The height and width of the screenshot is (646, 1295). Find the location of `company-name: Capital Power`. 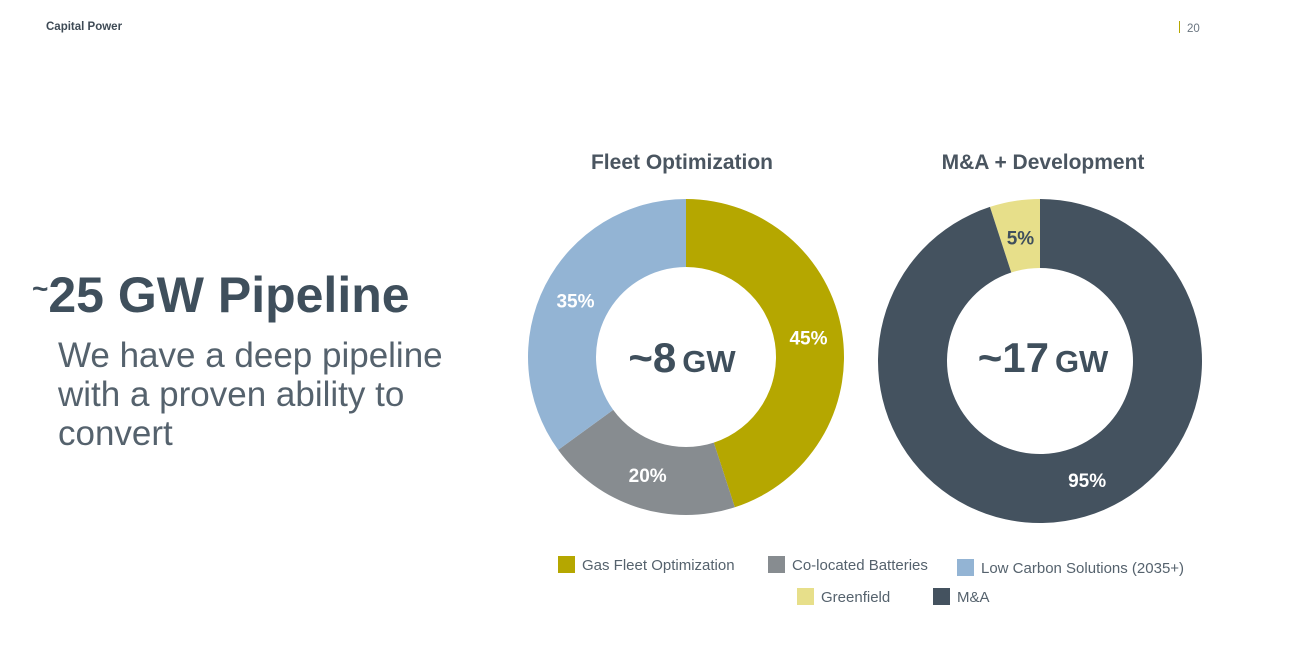

company-name: Capital Power is located at coordinates (84, 27).